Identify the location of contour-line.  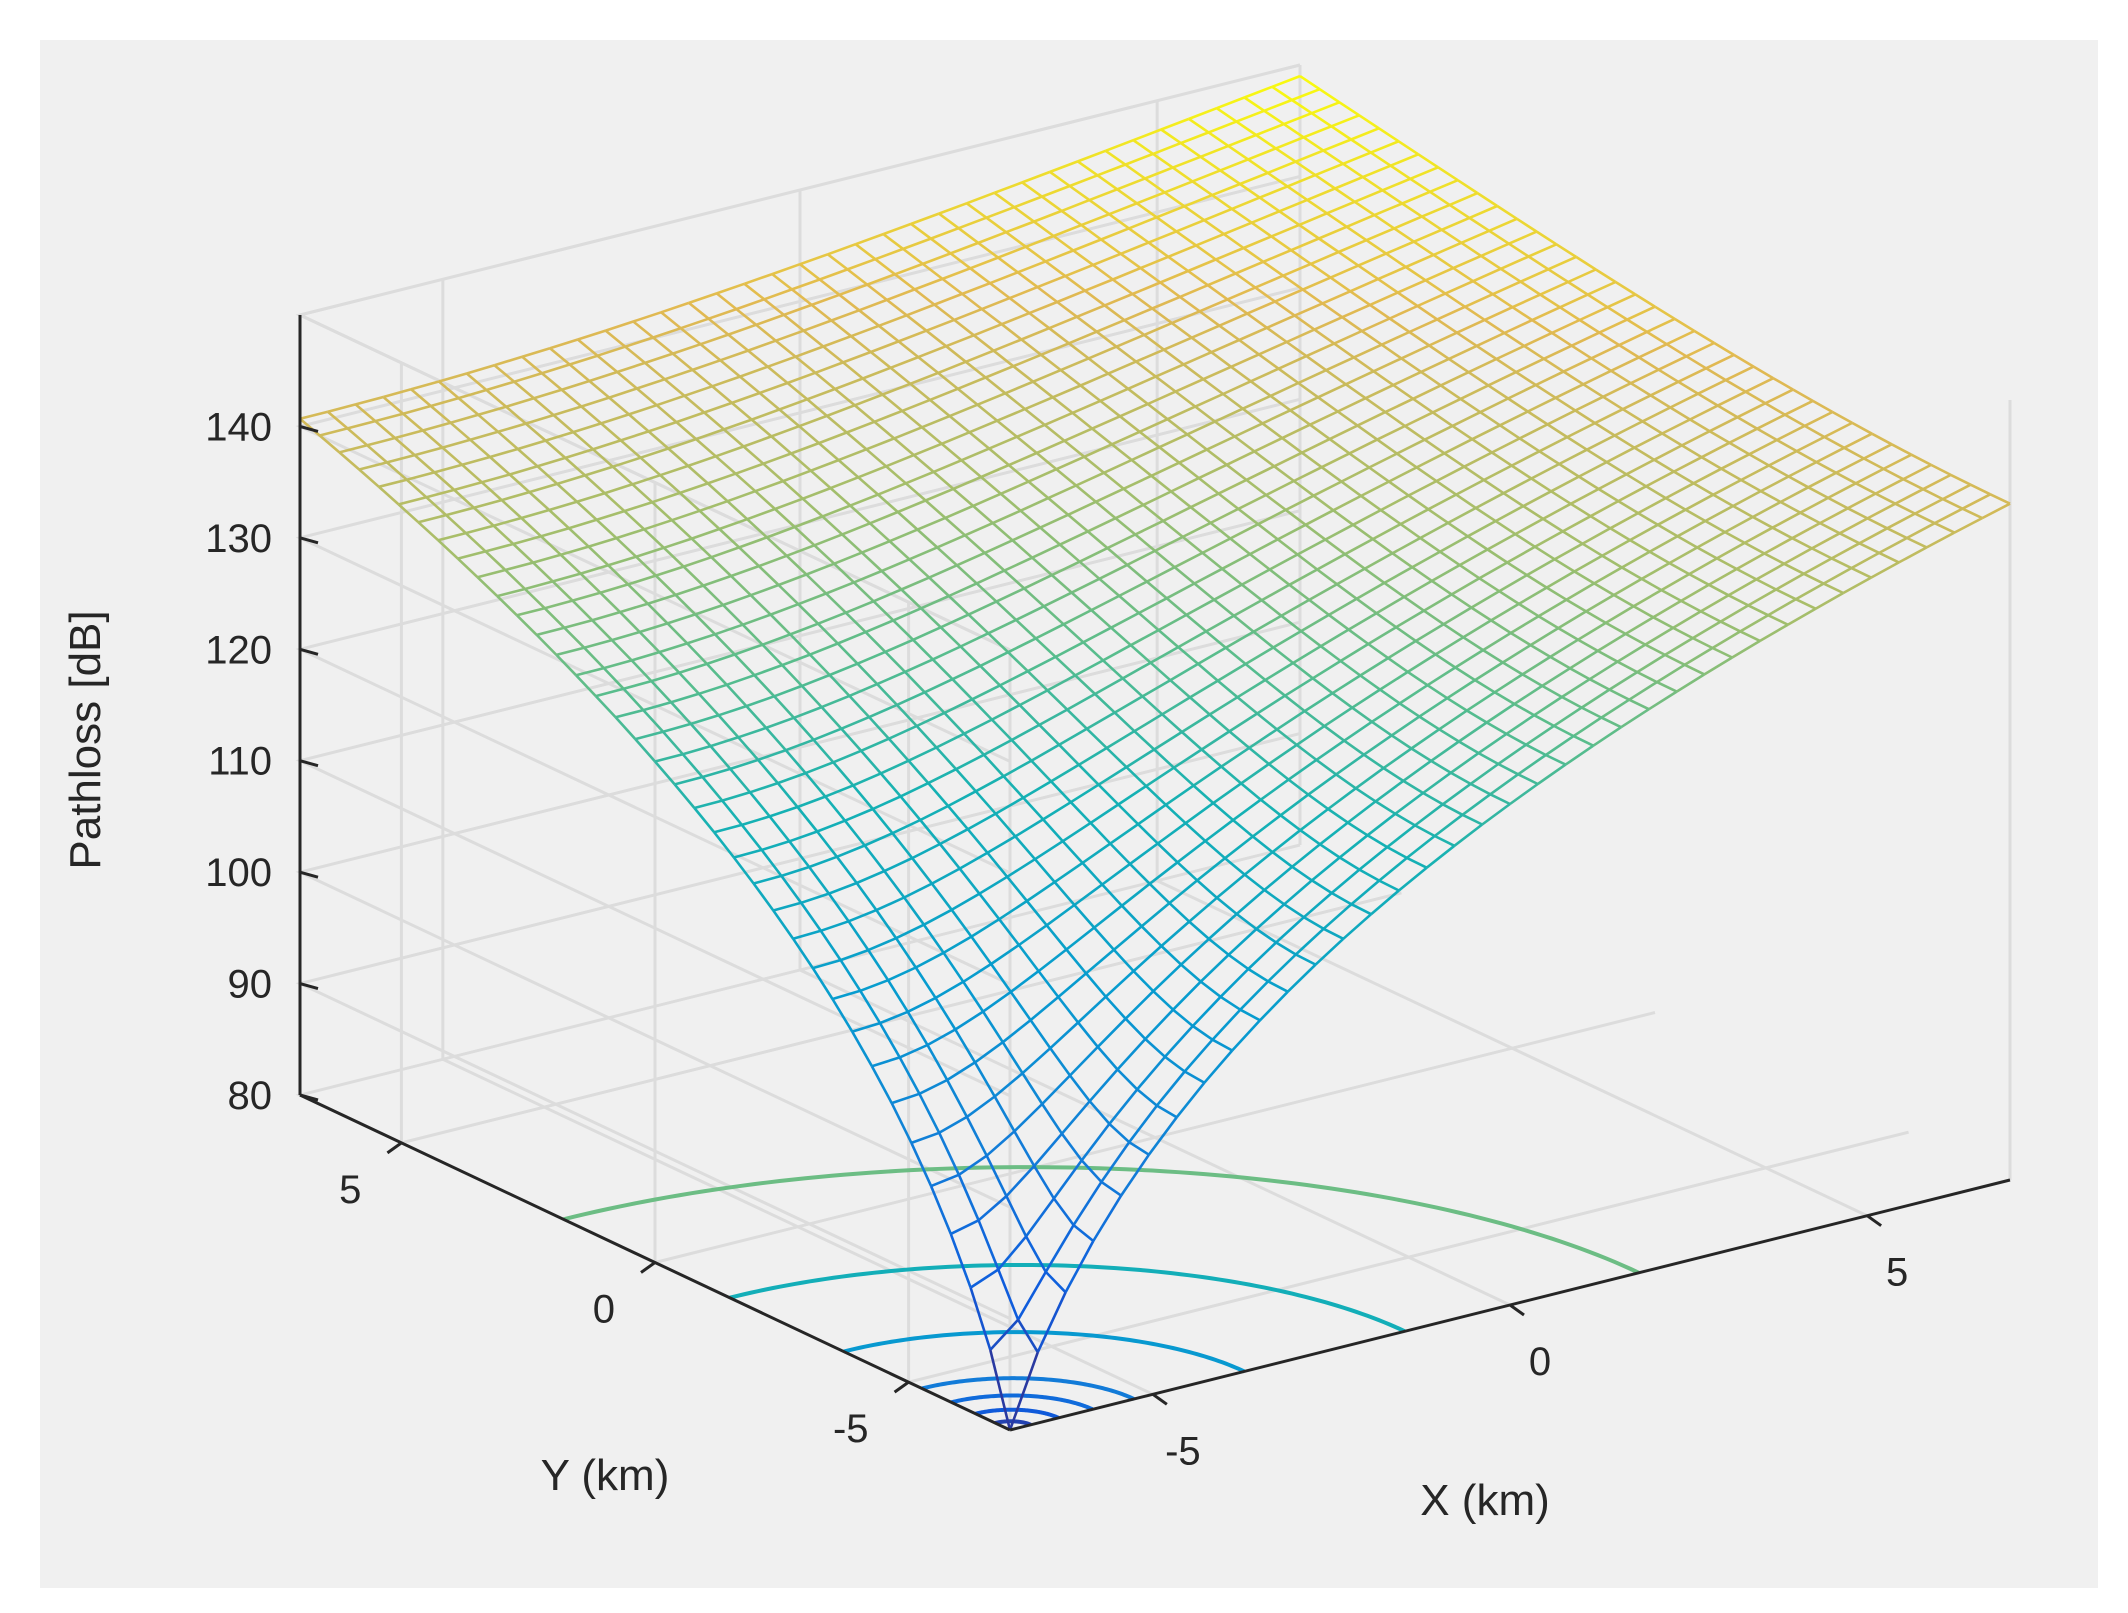
(1067, 1298).